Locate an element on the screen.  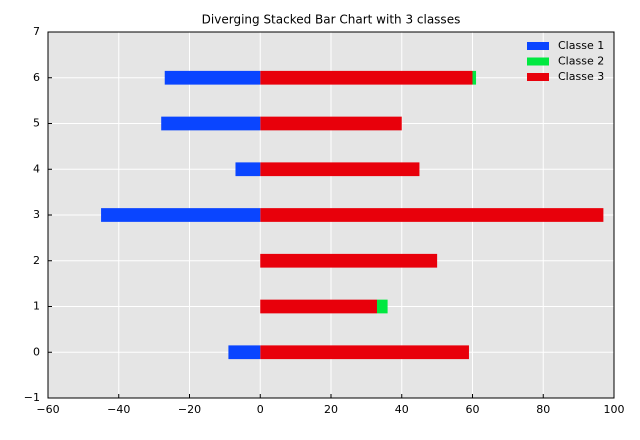
x-tick-label: −60 is located at coordinates (47, 409).